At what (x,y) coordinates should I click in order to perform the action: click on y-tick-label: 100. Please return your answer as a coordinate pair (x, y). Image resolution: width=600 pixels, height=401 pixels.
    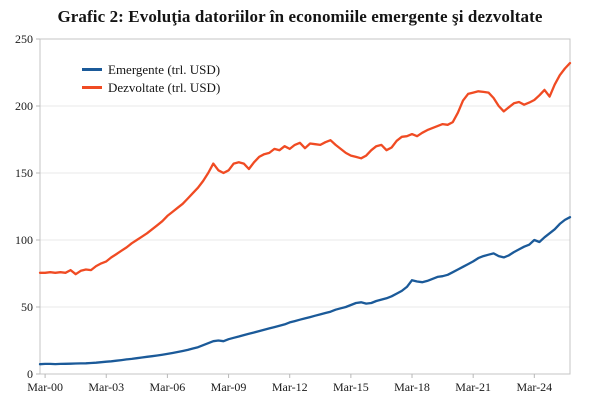
    Looking at the image, I should click on (24, 240).